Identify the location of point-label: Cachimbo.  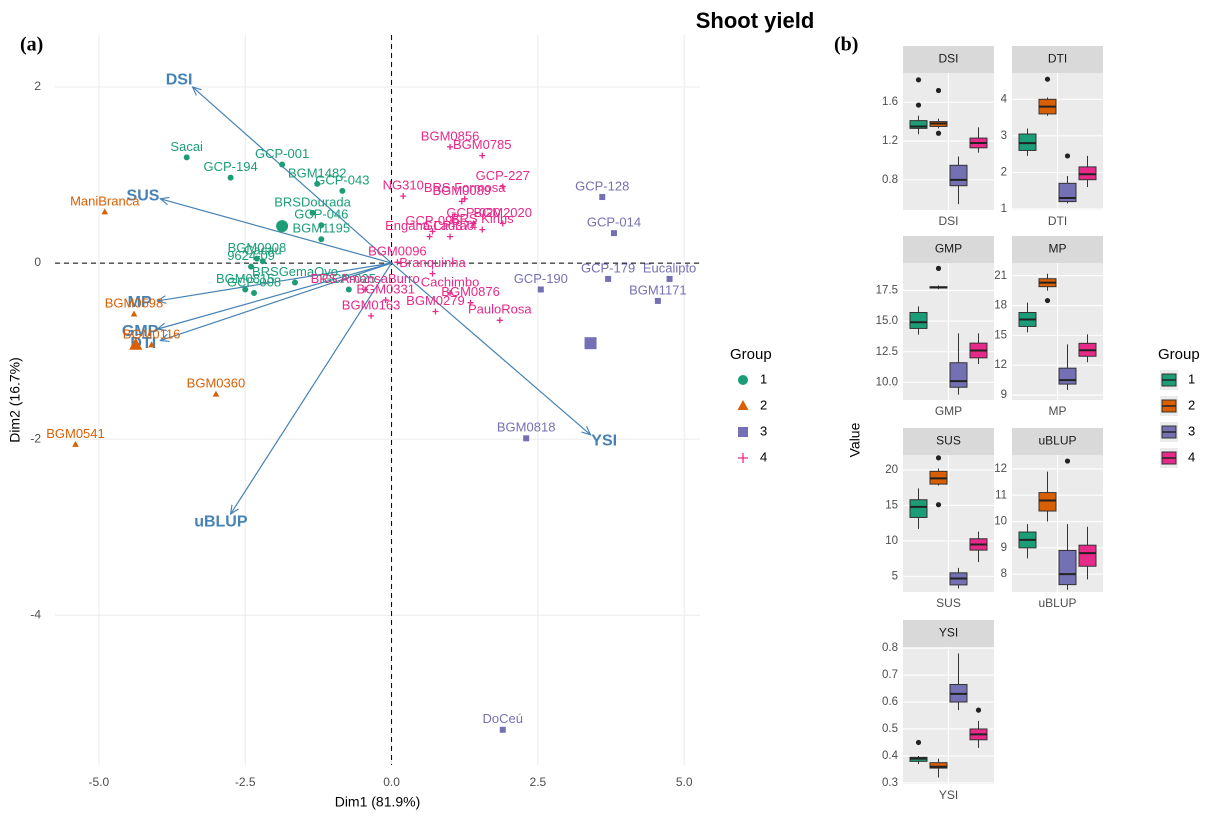
(450, 281).